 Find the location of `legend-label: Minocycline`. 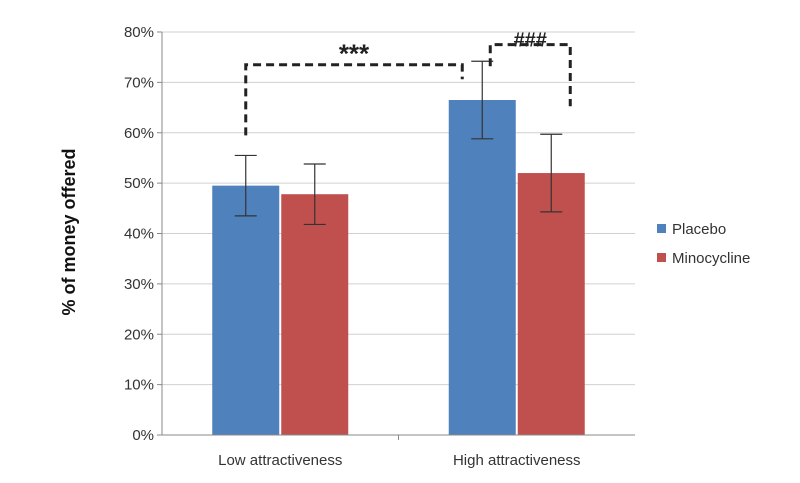

legend-label: Minocycline is located at coordinates (711, 258).